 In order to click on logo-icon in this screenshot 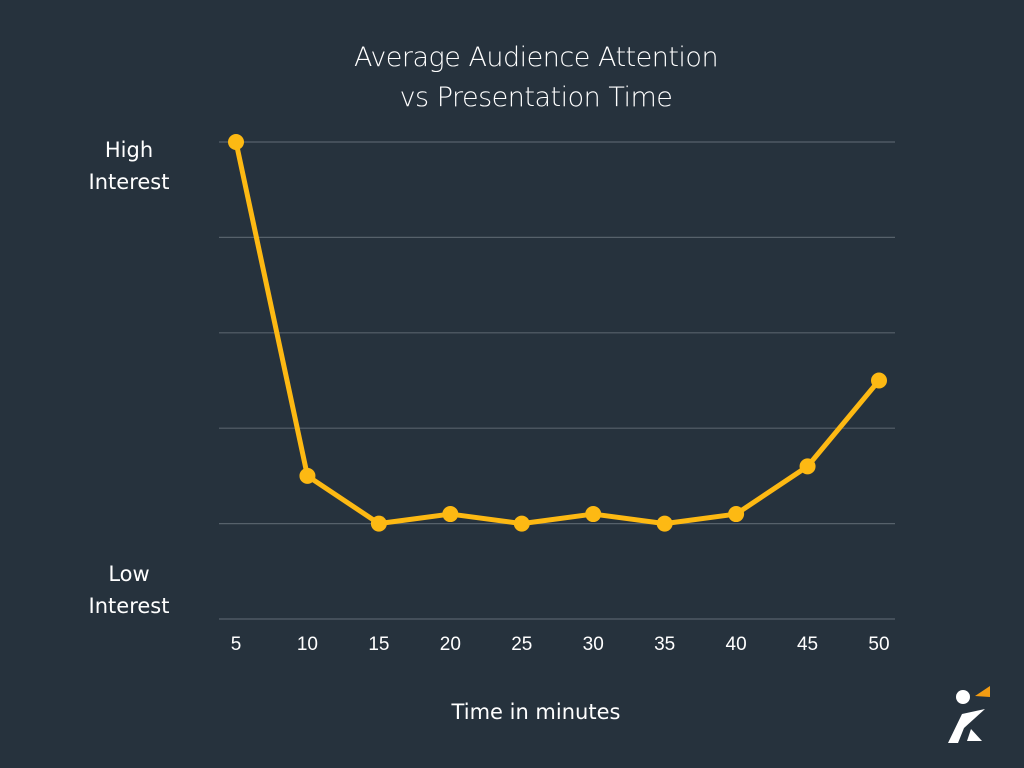, I will do `click(969, 714)`.